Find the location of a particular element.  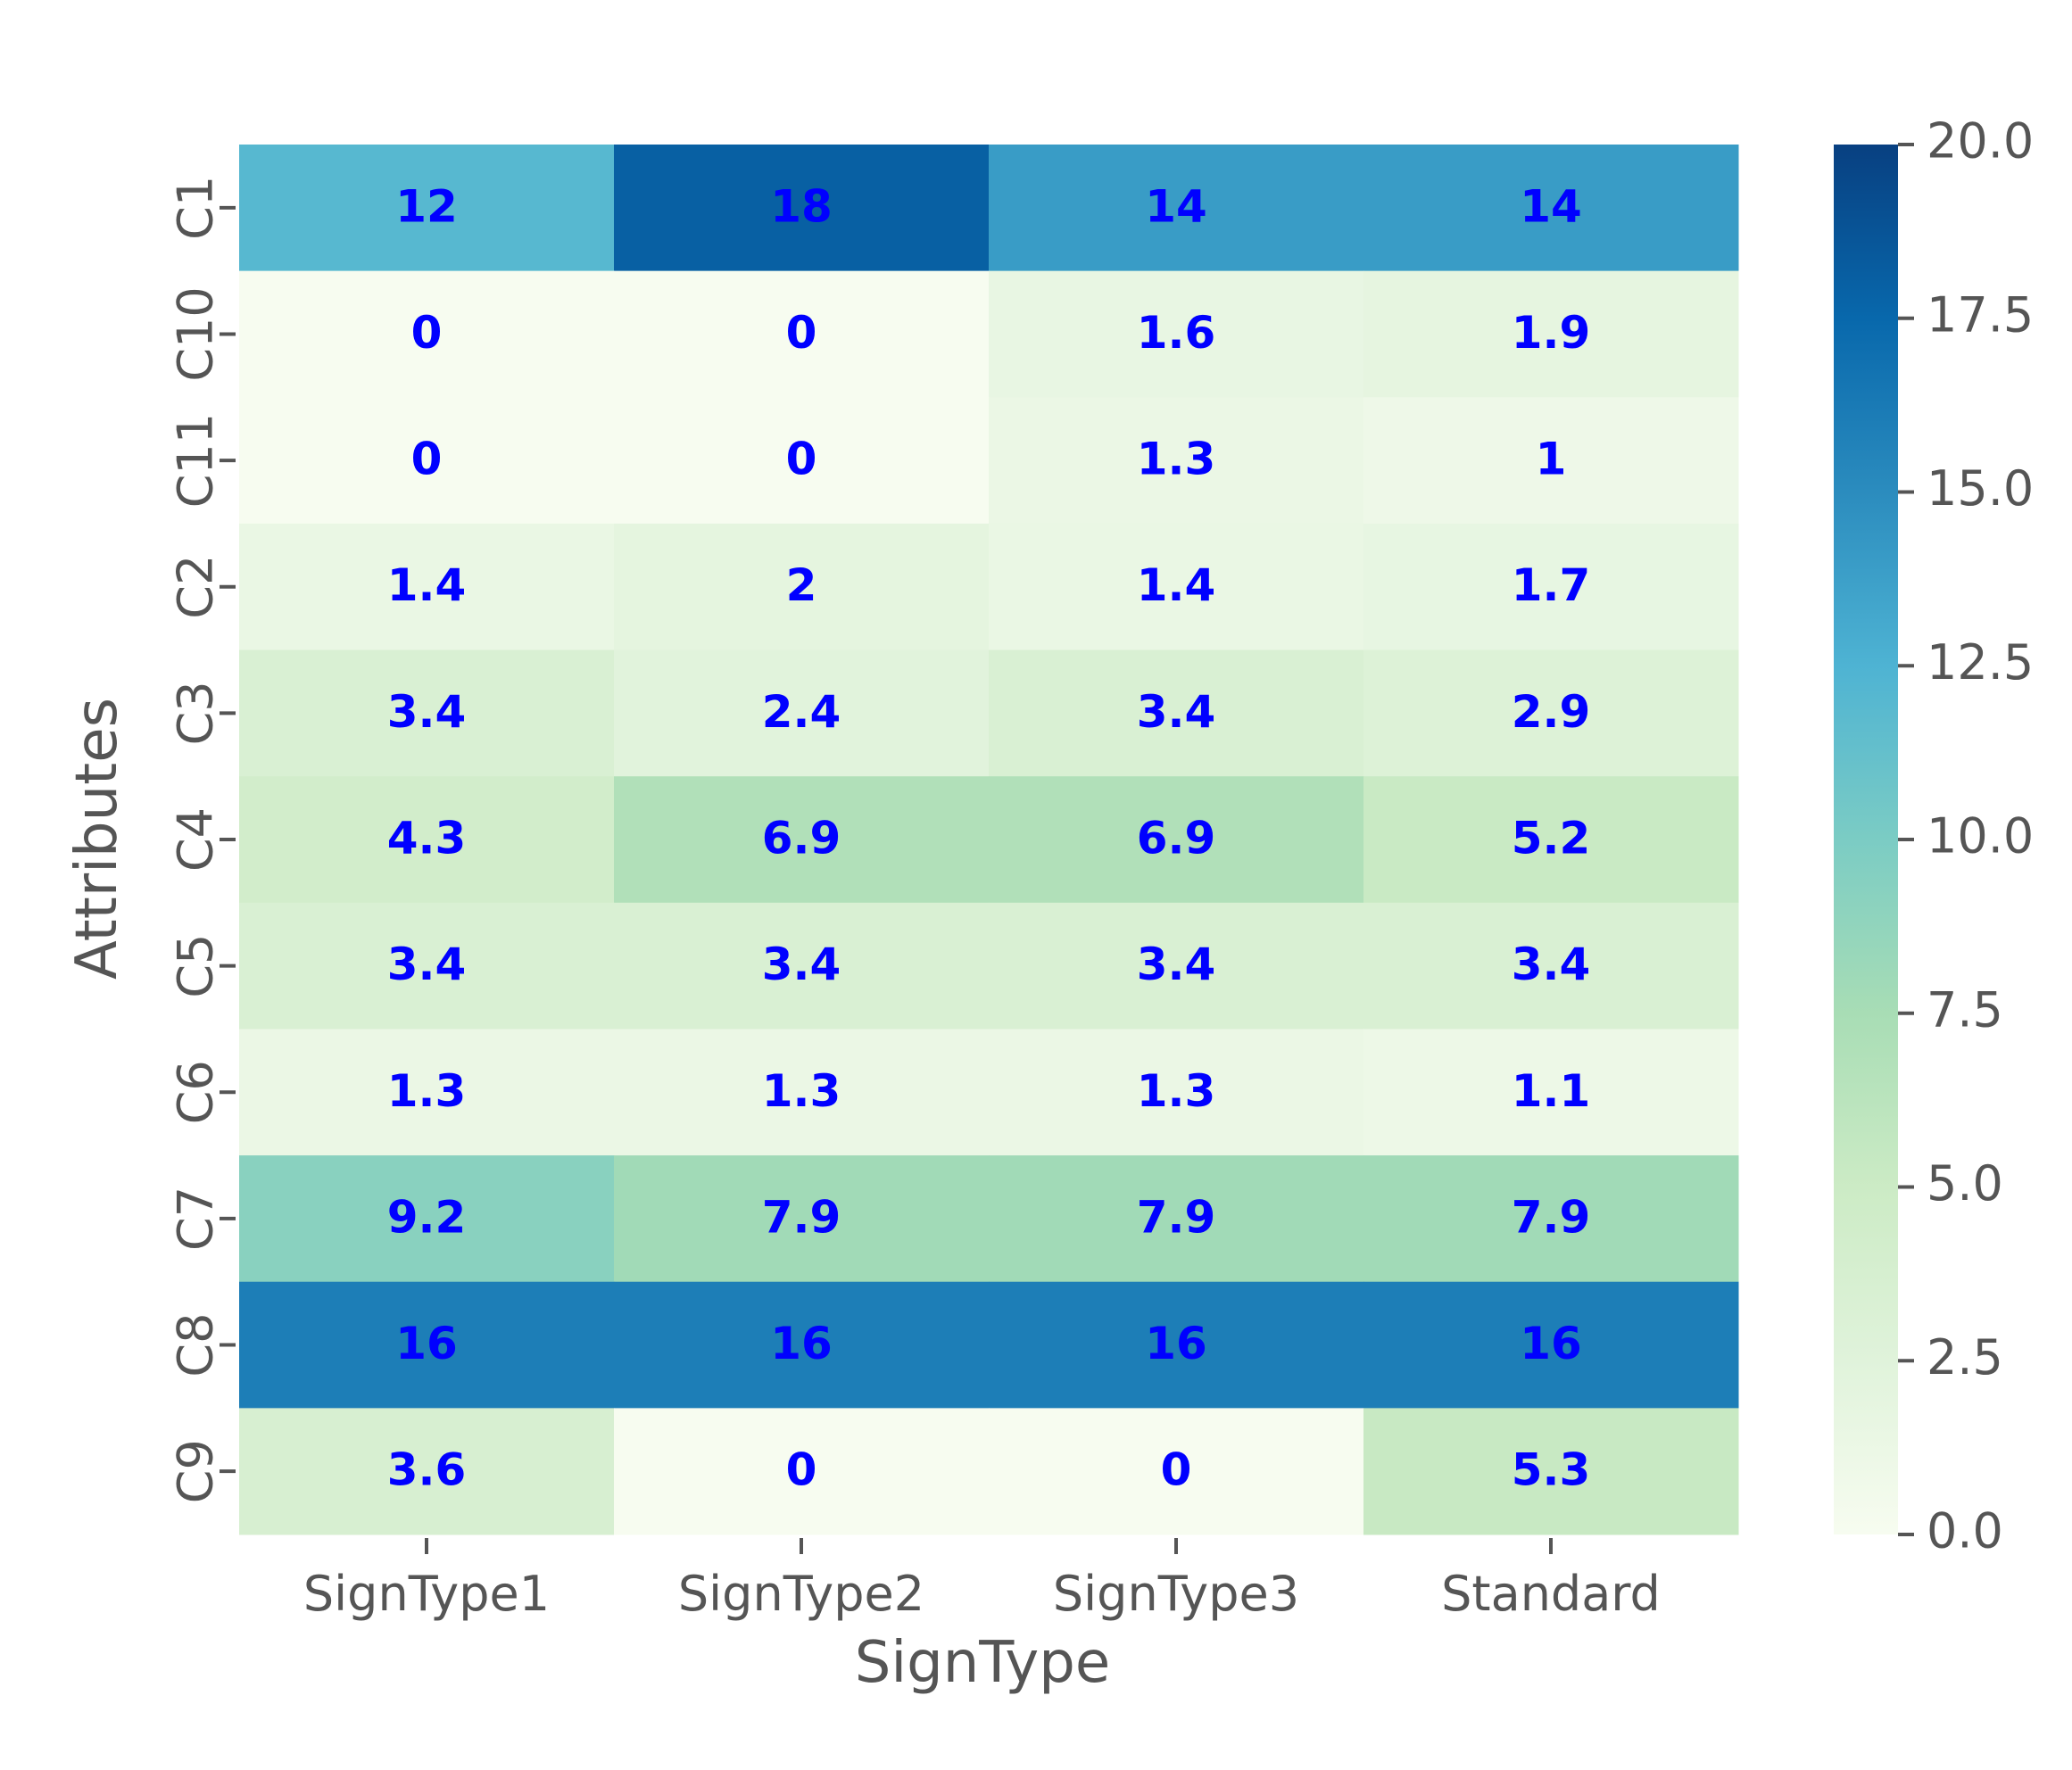

cell-value-label: 2.9 is located at coordinates (1551, 712).